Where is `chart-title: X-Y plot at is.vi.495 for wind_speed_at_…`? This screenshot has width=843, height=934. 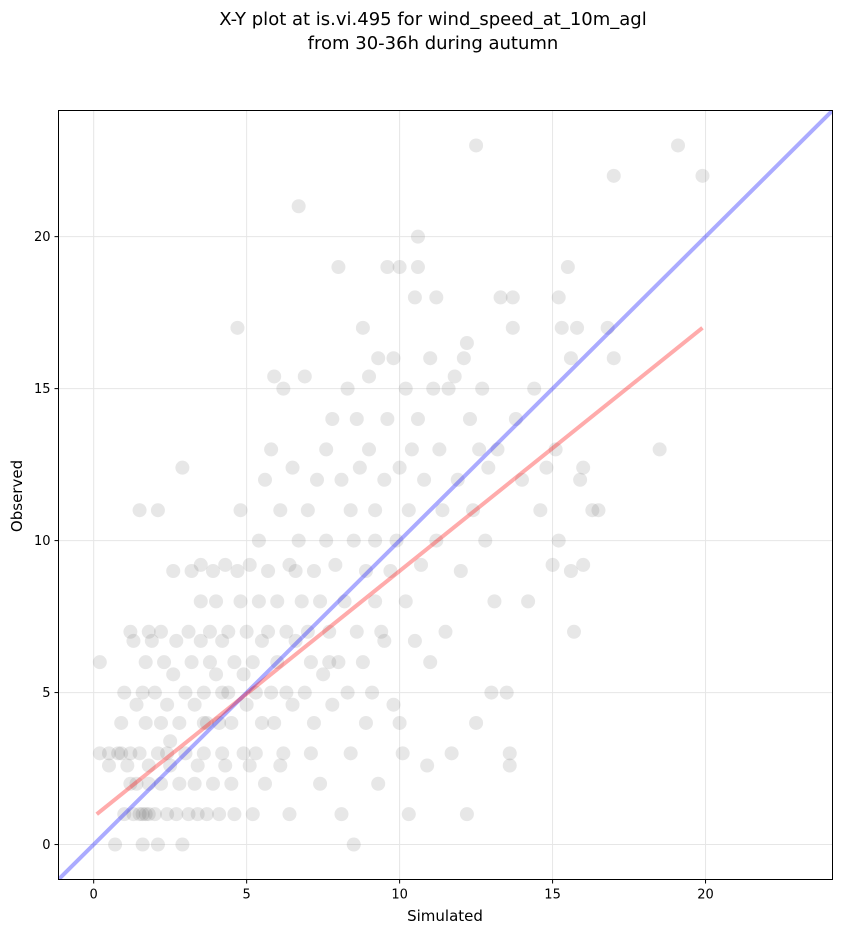
chart-title: X-Y plot at is.vi.495 for wind_speed_at_… is located at coordinates (432, 19).